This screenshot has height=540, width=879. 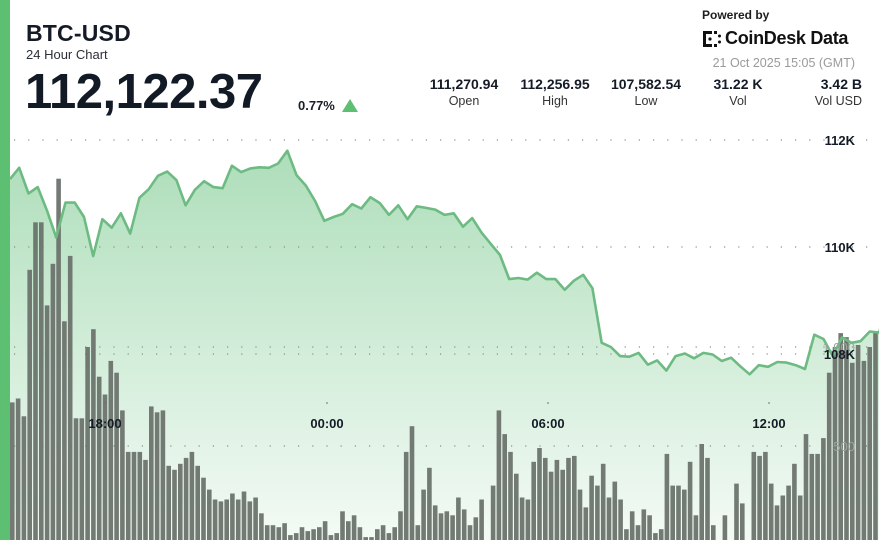 What do you see at coordinates (838, 347) in the screenshot?
I see `volume-tick-label: 1,000` at bounding box center [838, 347].